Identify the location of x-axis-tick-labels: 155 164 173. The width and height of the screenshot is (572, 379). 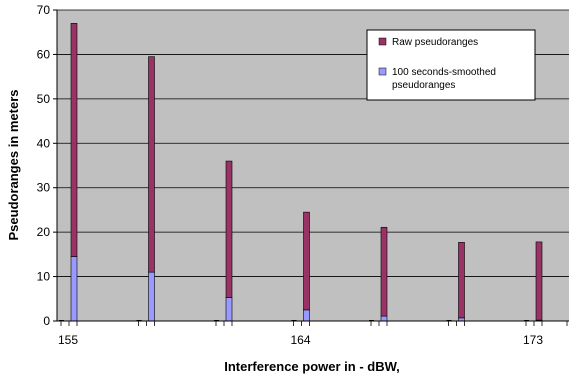
(300, 340).